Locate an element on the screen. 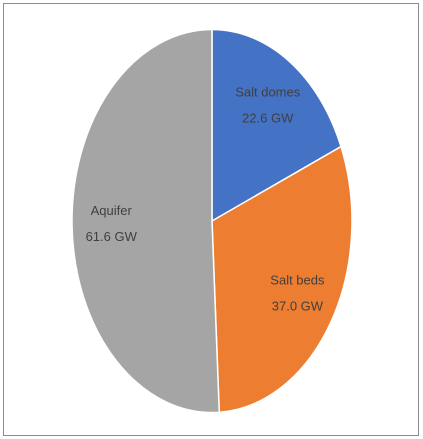 The height and width of the screenshot is (439, 423). slice-label: Salt beds is located at coordinates (297, 280).